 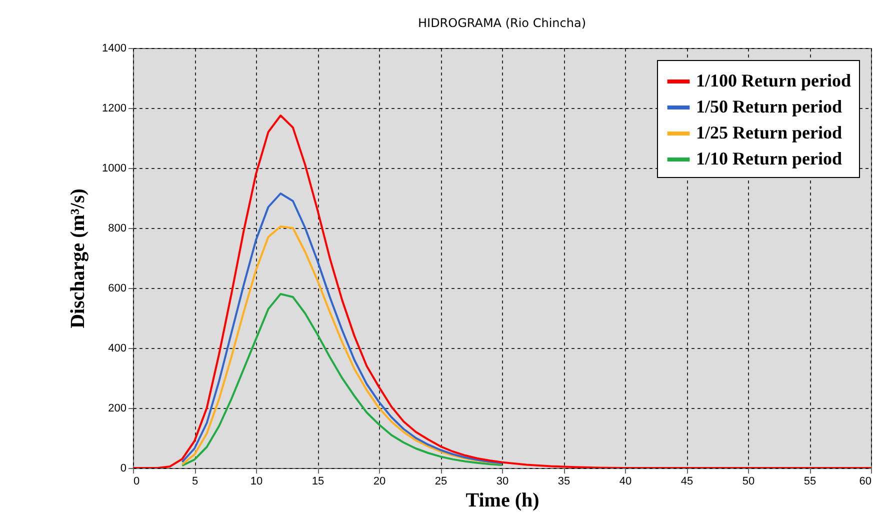 I want to click on x-tick-label: 35, so click(x=564, y=482).